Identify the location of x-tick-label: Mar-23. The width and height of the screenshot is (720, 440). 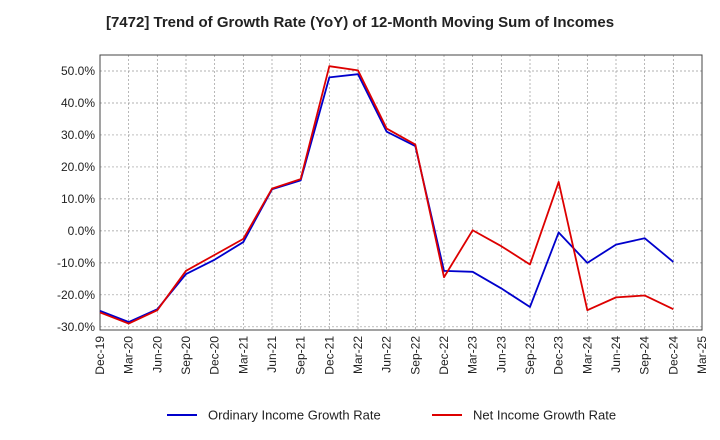
(473, 355).